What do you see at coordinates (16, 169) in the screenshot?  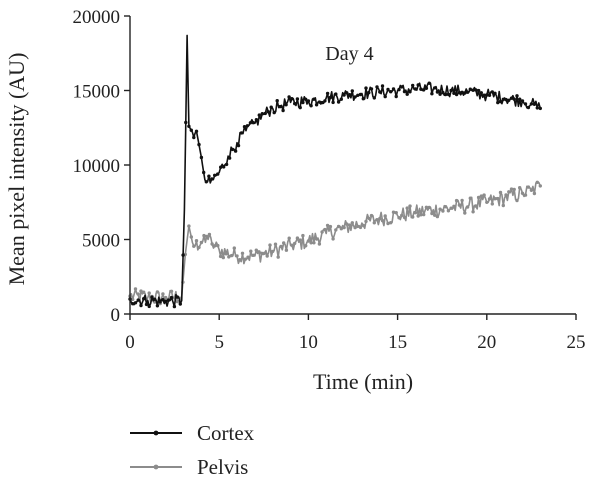 I see `y-axis-title: Mean pixel intensity (AU)` at bounding box center [16, 169].